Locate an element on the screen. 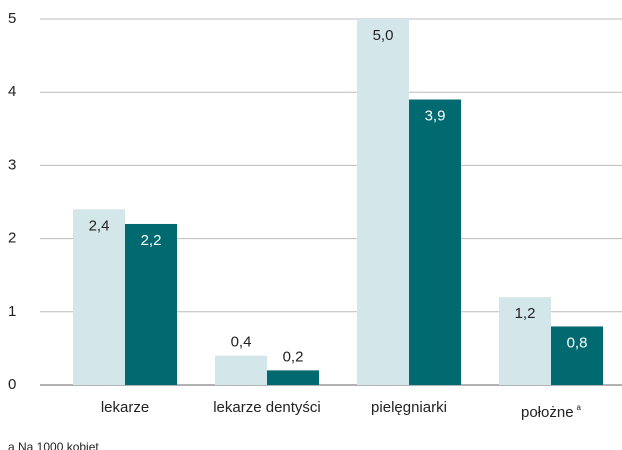 The width and height of the screenshot is (622, 450). value-label: 1,2 is located at coordinates (525, 313).